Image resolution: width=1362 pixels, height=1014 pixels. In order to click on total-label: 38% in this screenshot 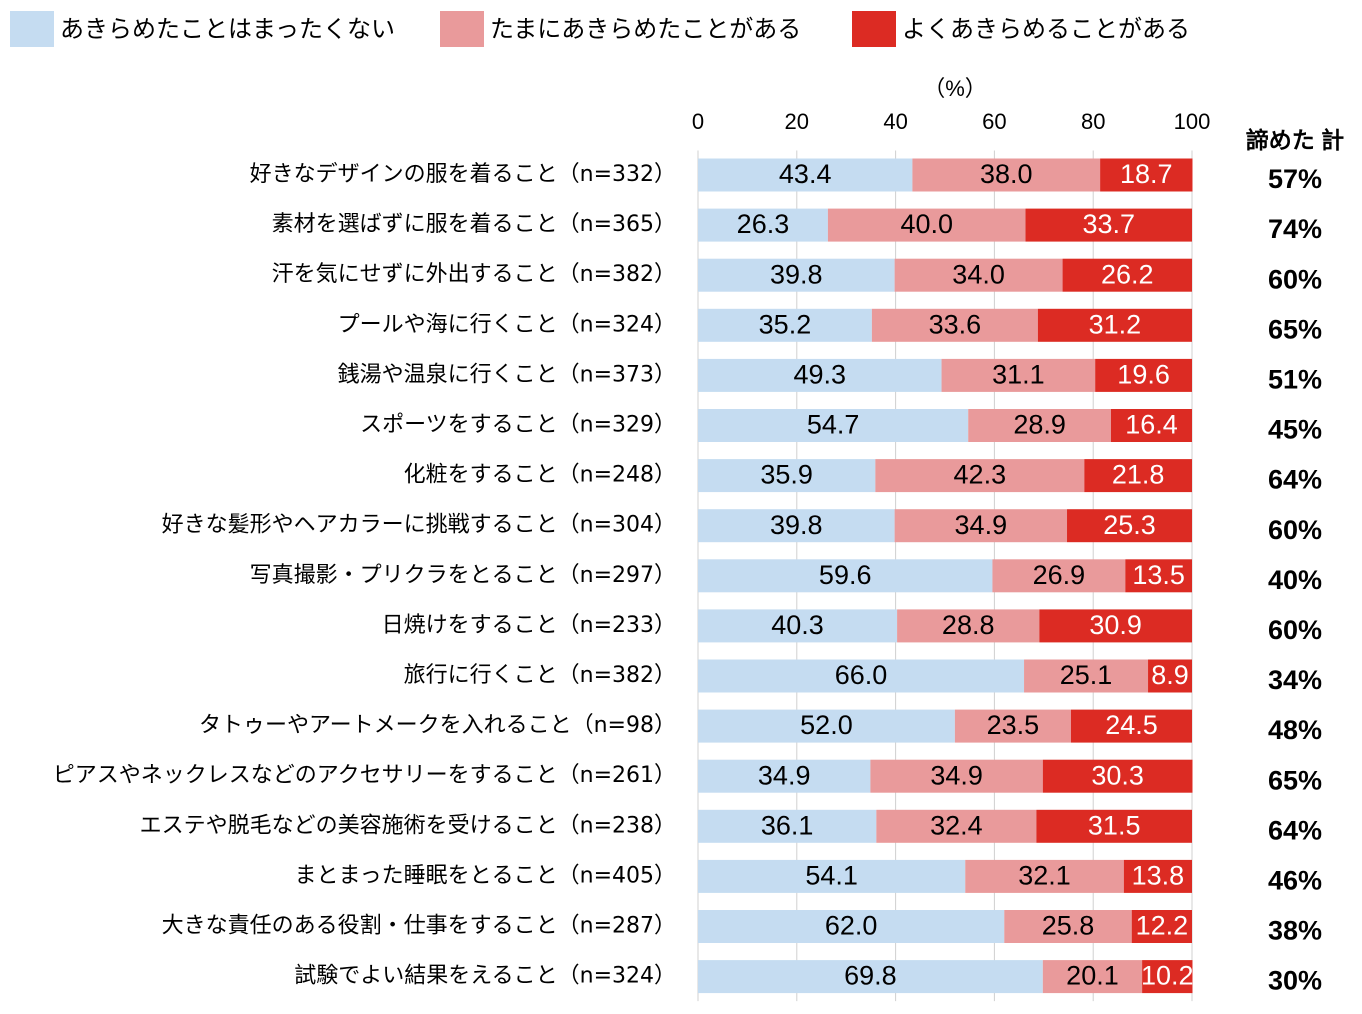, I will do `click(1295, 931)`.